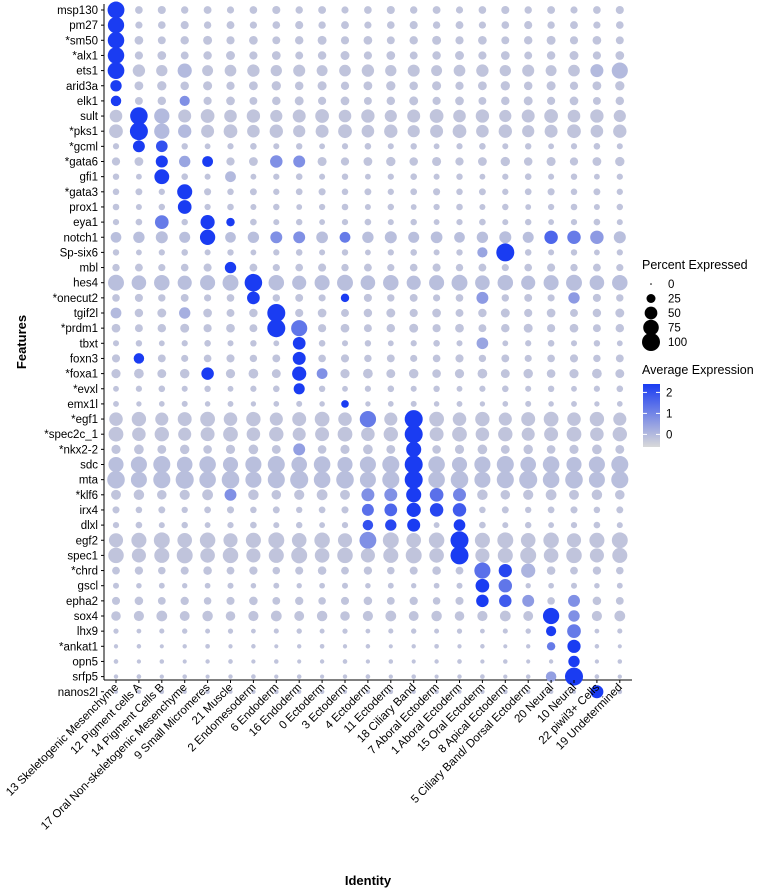 This screenshot has height=892, width=762. I want to click on y-tick-label: foxn3, so click(84, 359).